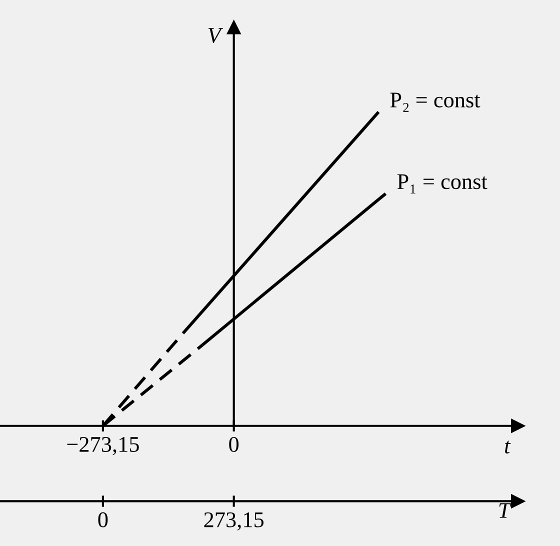 The height and width of the screenshot is (546, 560). Describe the element at coordinates (103, 446) in the screenshot. I see `x-tick-label: −273,15` at that location.